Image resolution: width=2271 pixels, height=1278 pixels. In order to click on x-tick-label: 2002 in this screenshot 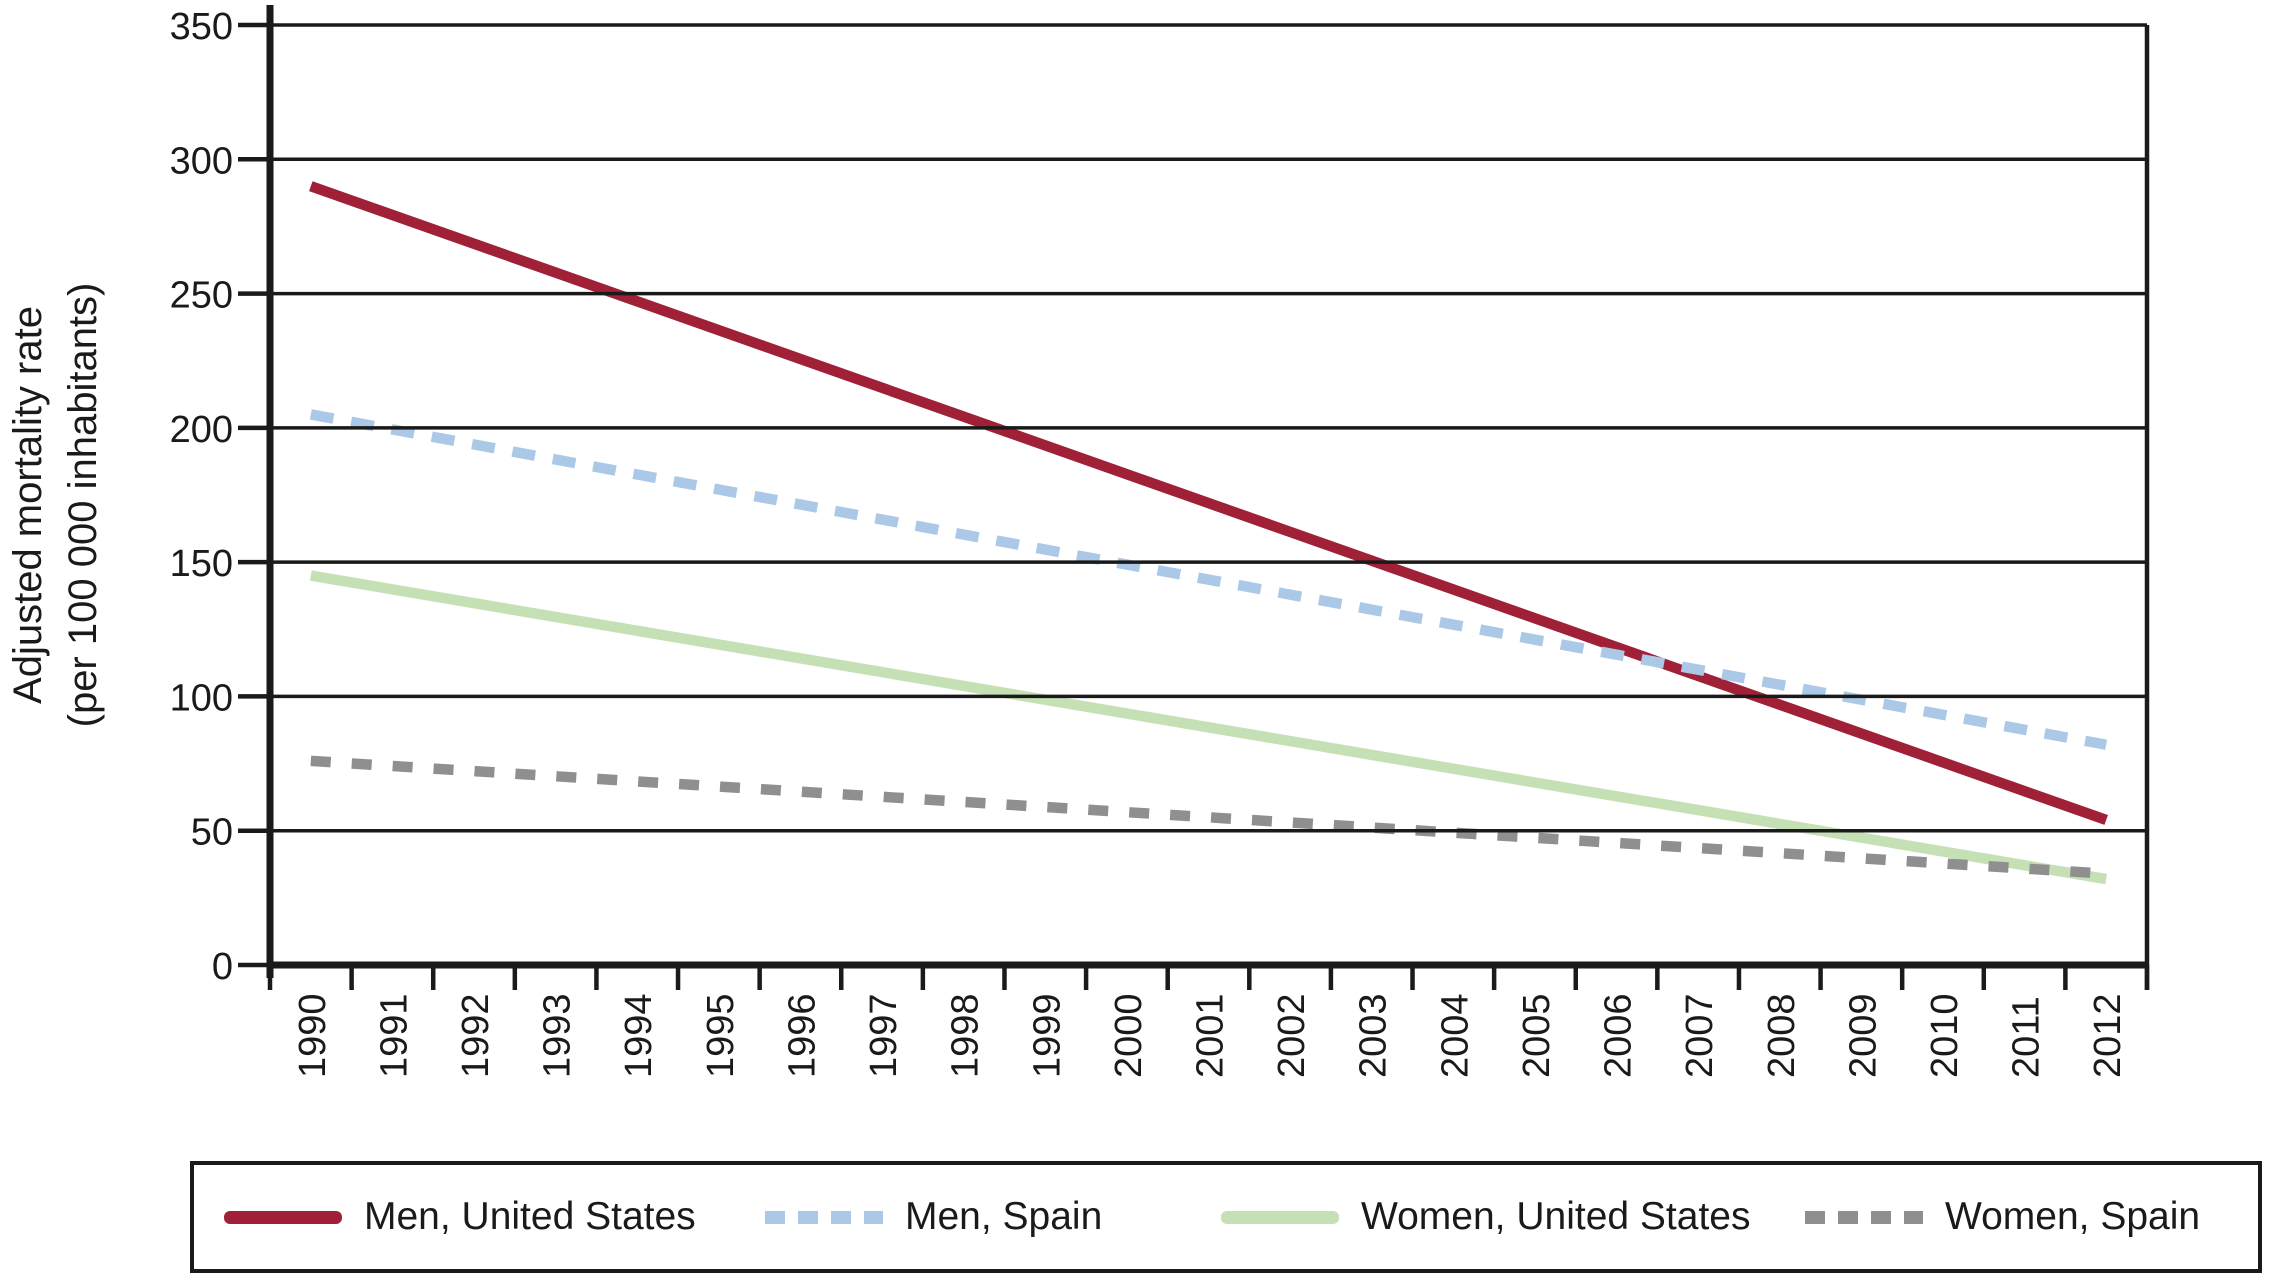, I will do `click(1292, 1035)`.